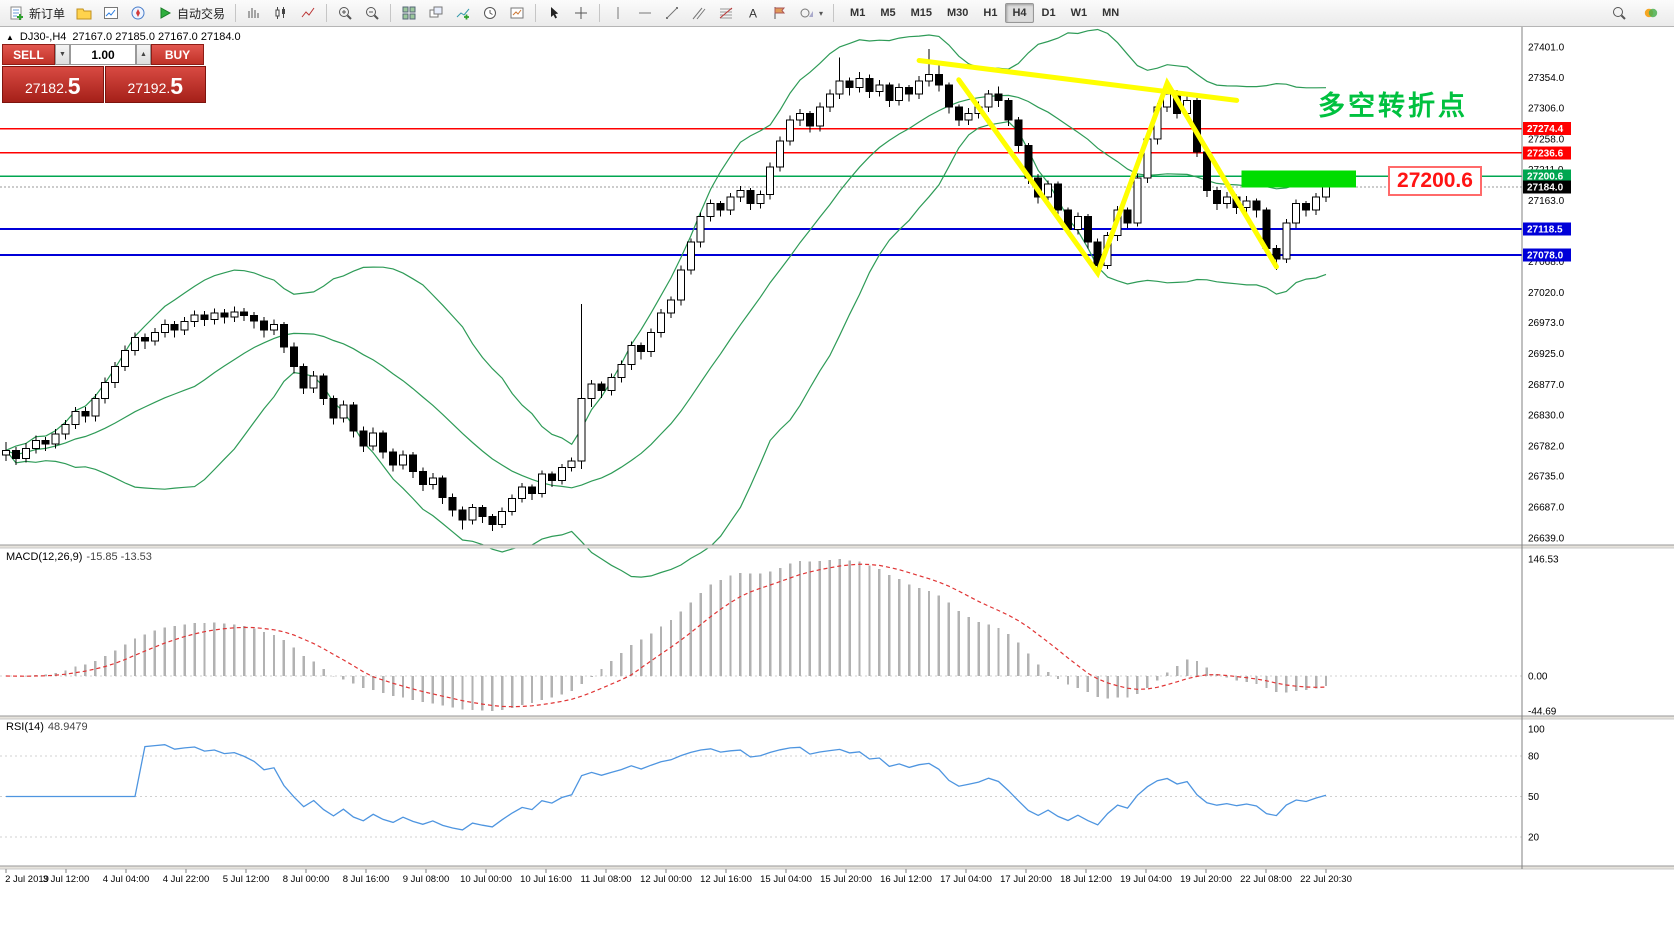 This screenshot has width=1674, height=949. I want to click on timeframe-button-m30: M30, so click(958, 13).